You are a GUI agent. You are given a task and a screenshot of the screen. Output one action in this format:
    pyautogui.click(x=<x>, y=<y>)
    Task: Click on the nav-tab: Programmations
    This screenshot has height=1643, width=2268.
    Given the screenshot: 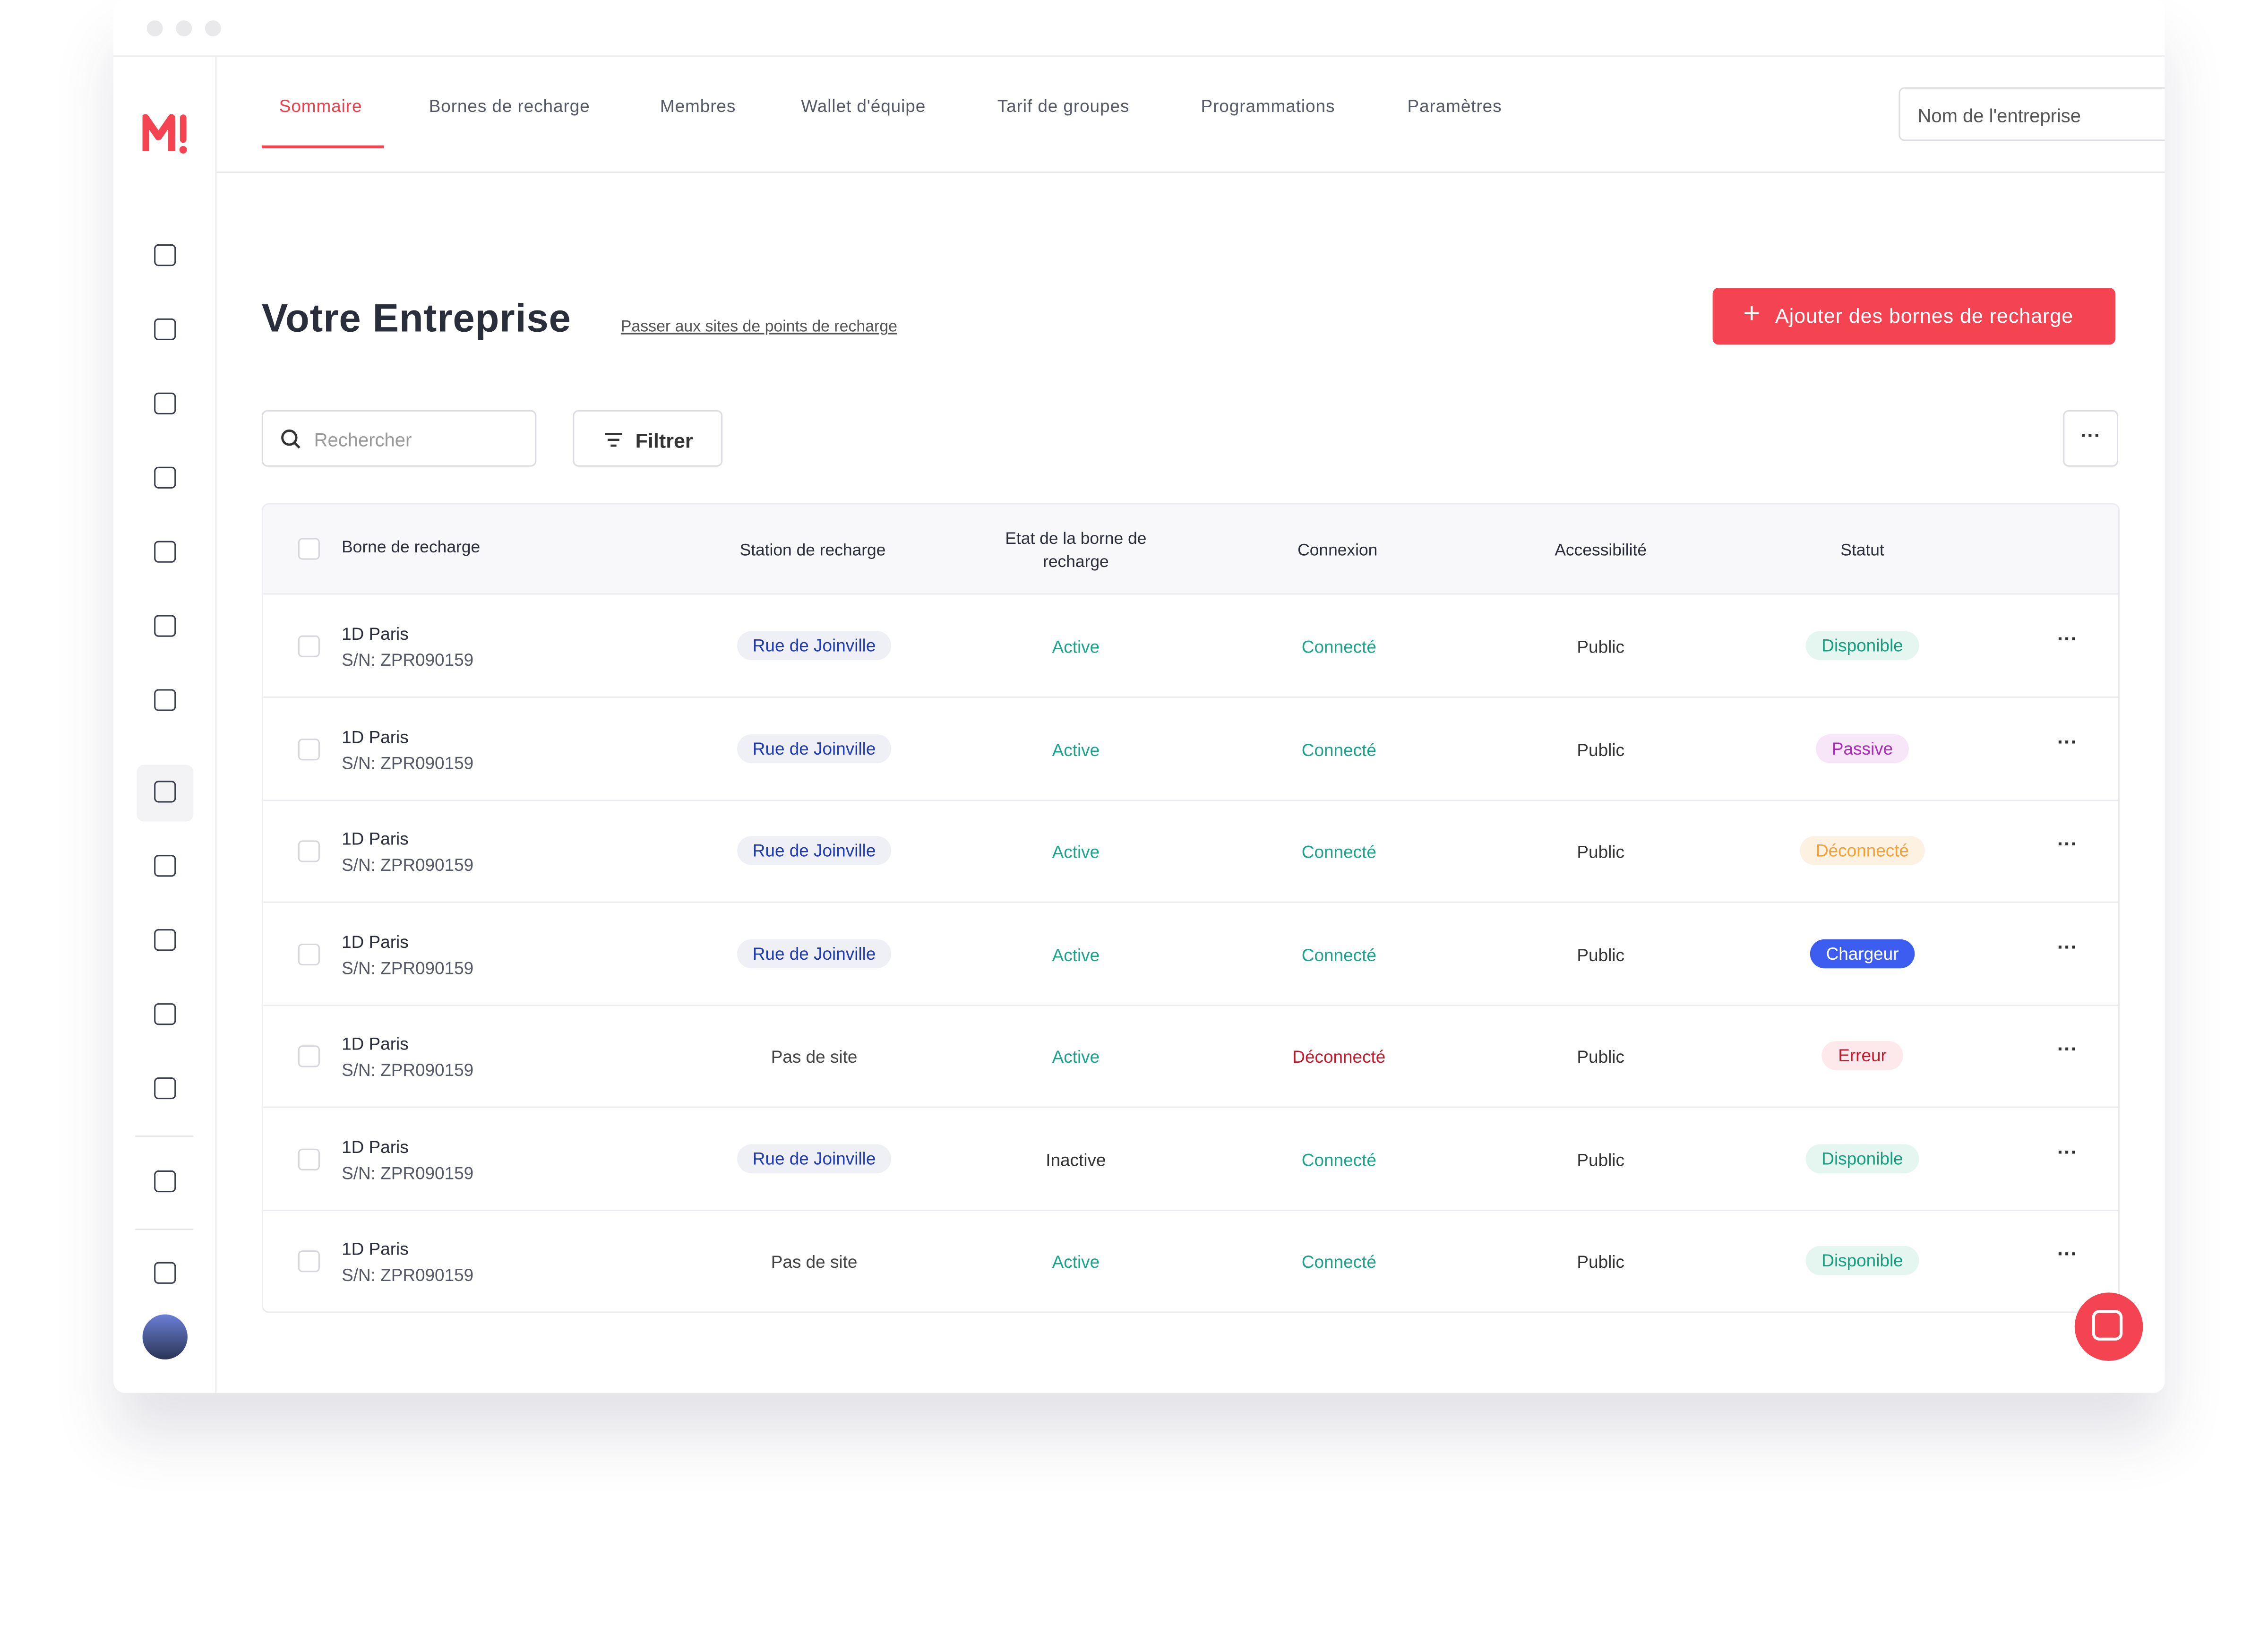 What is the action you would take?
    pyautogui.click(x=1268, y=106)
    